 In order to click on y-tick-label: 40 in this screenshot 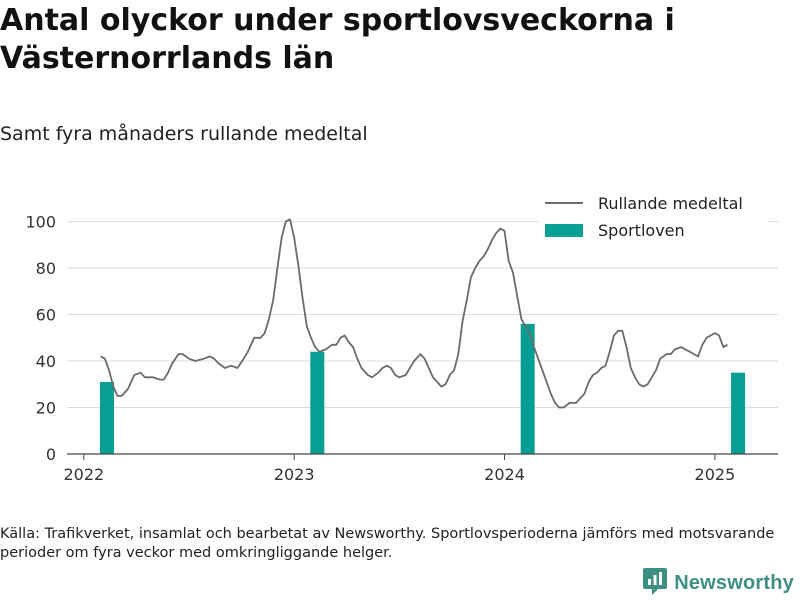, I will do `click(46, 361)`.